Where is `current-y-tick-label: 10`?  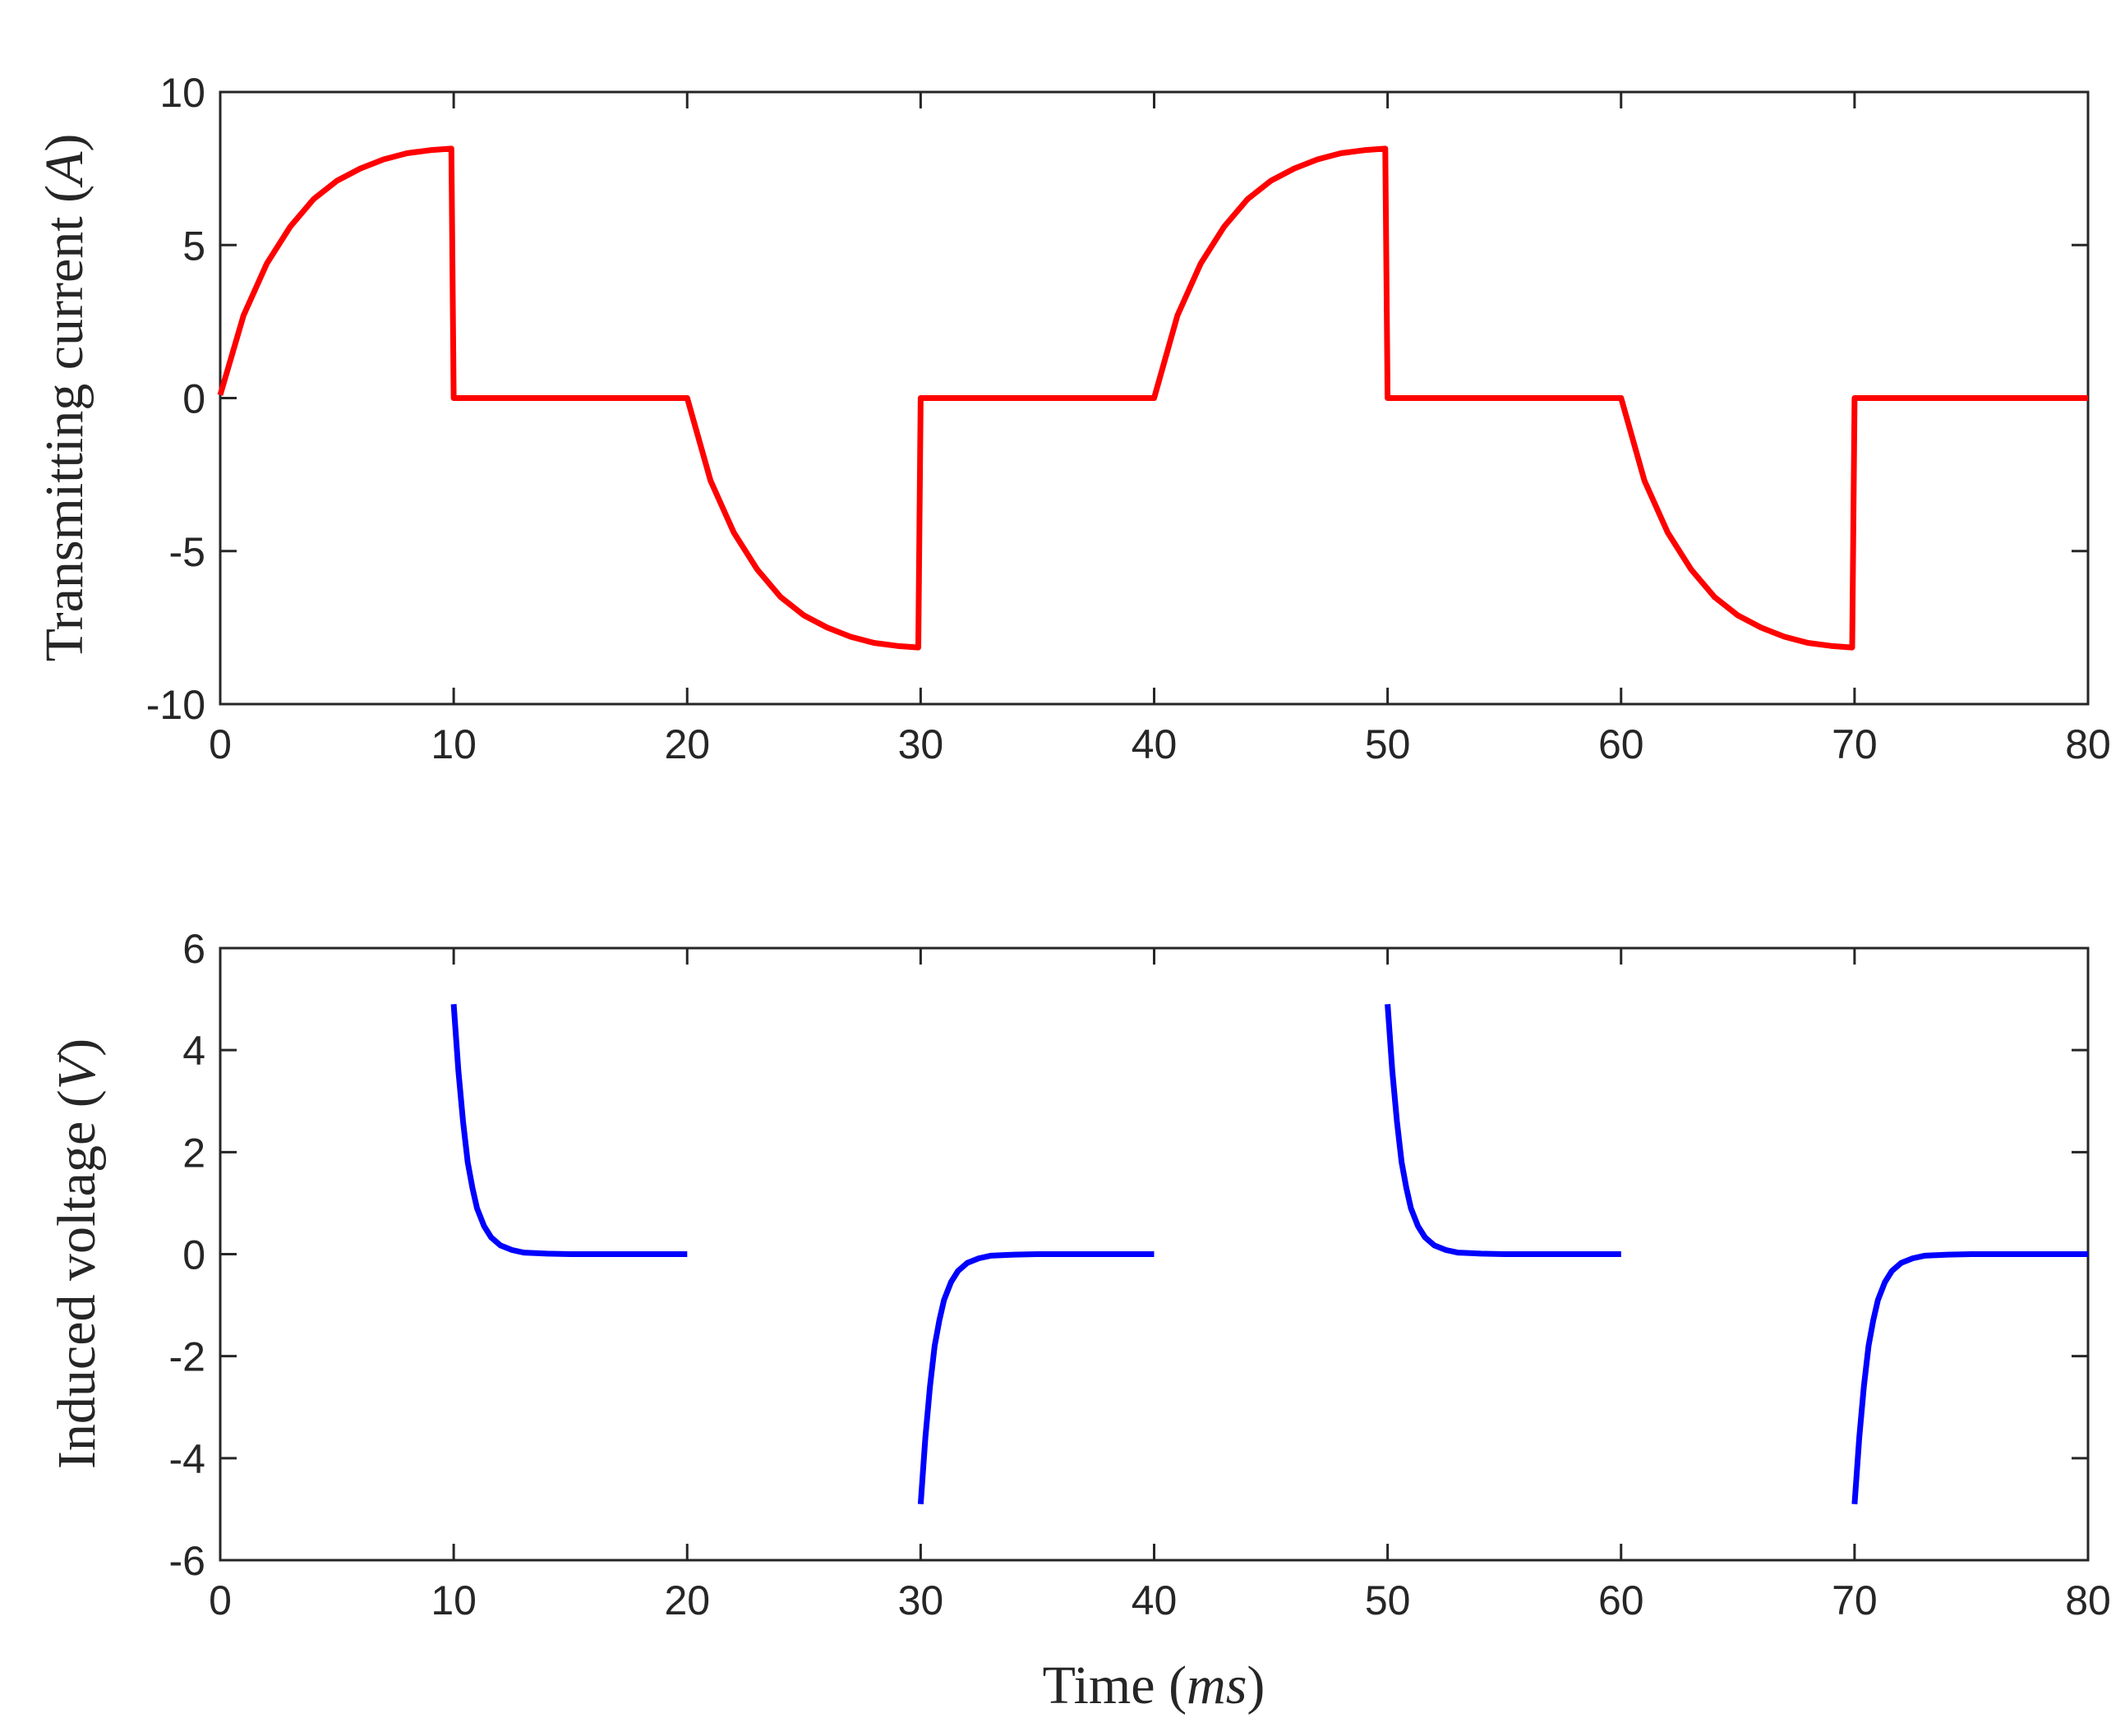
current-y-tick-label: 10 is located at coordinates (182, 93).